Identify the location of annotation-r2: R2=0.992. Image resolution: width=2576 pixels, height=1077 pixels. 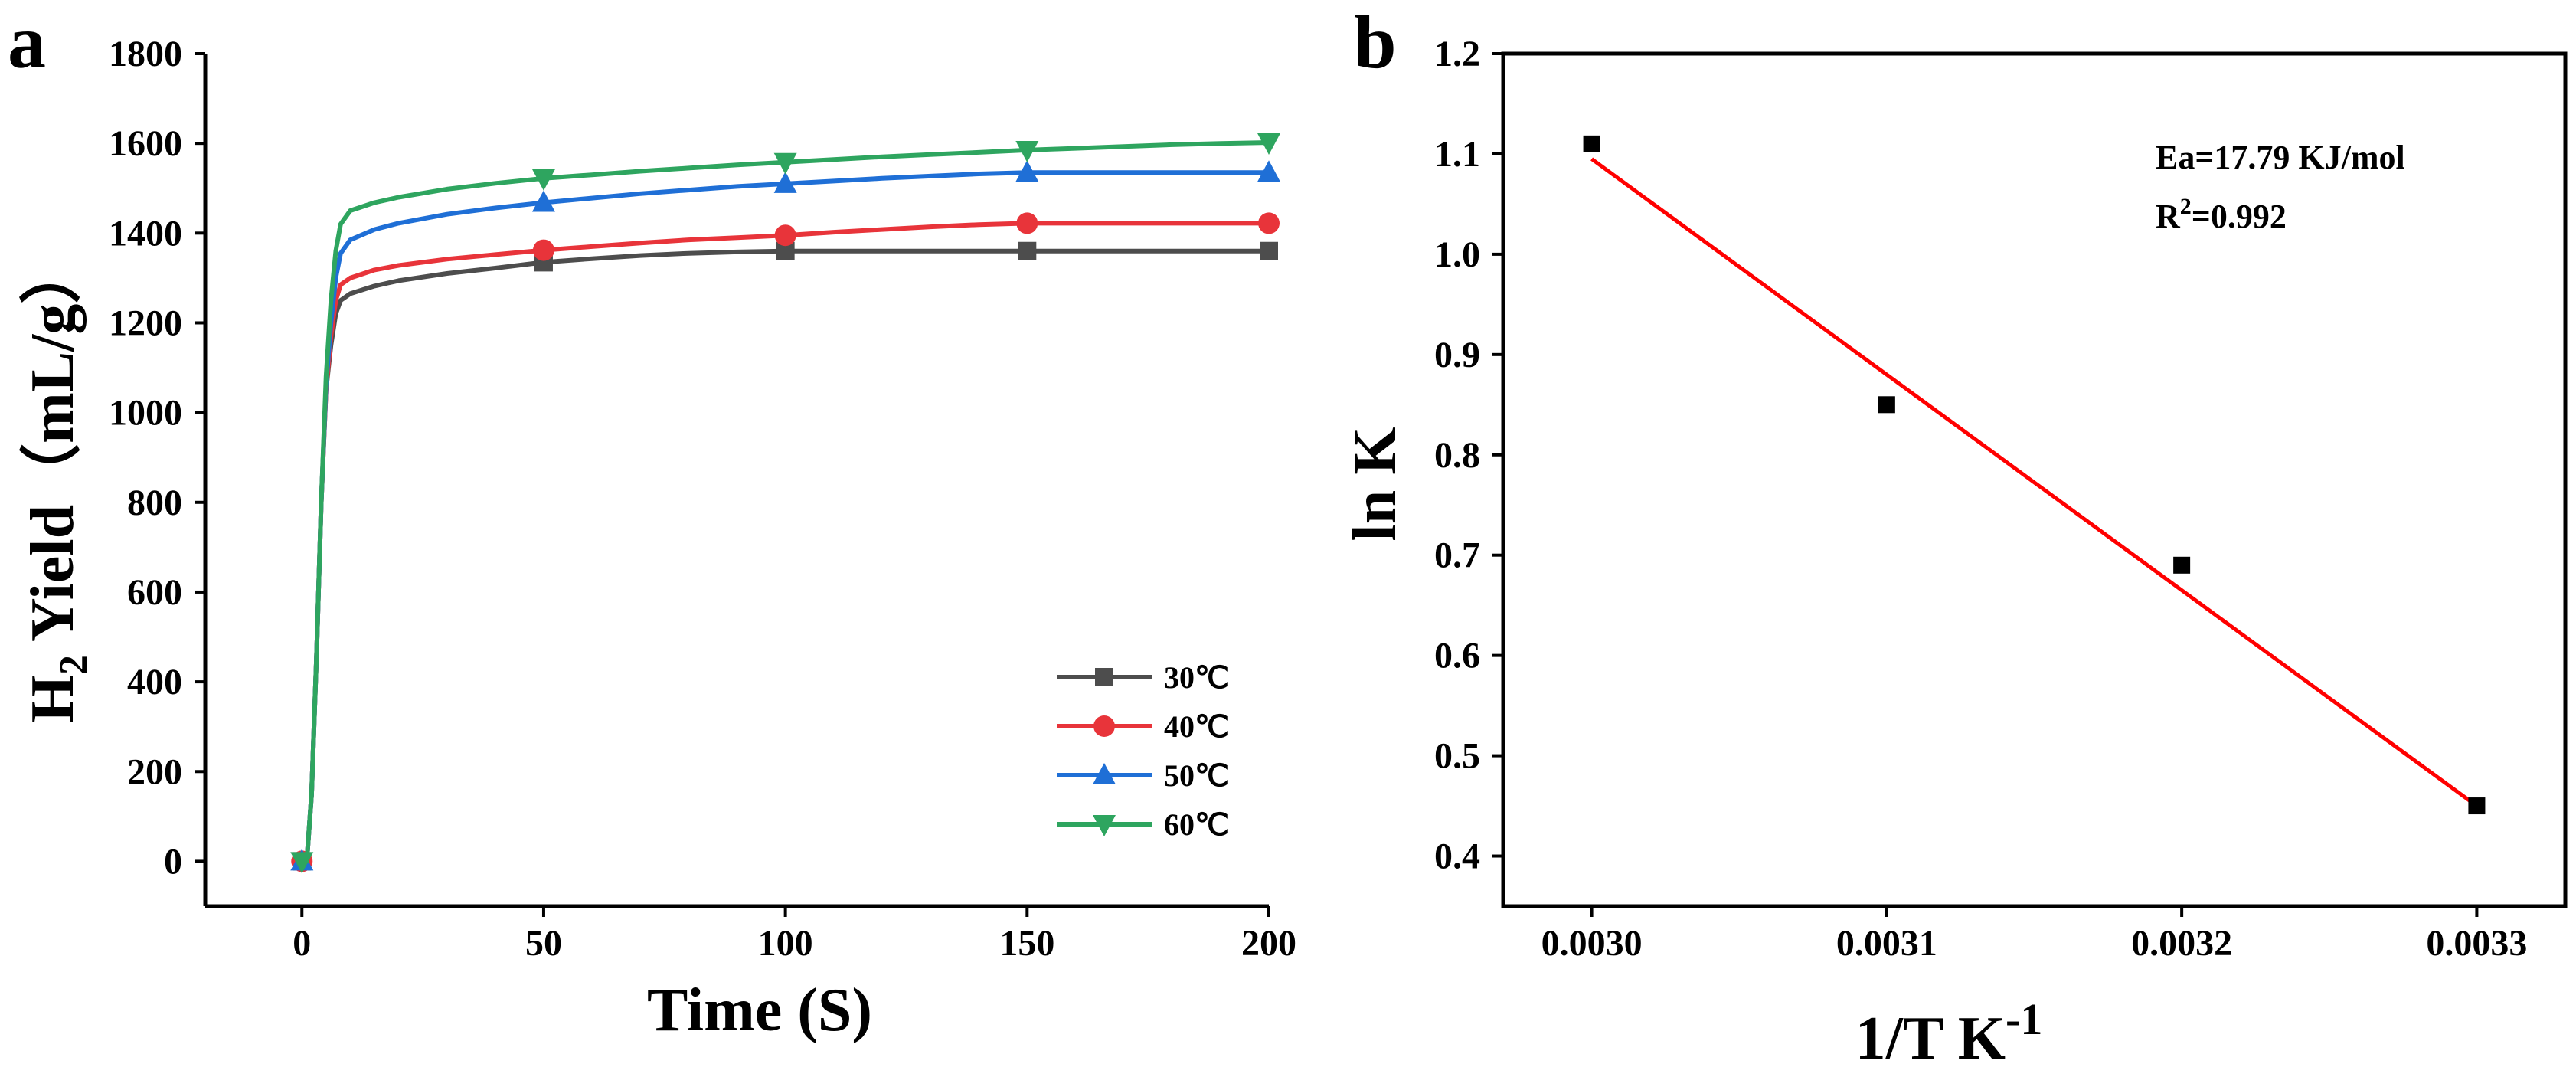
(2221, 214).